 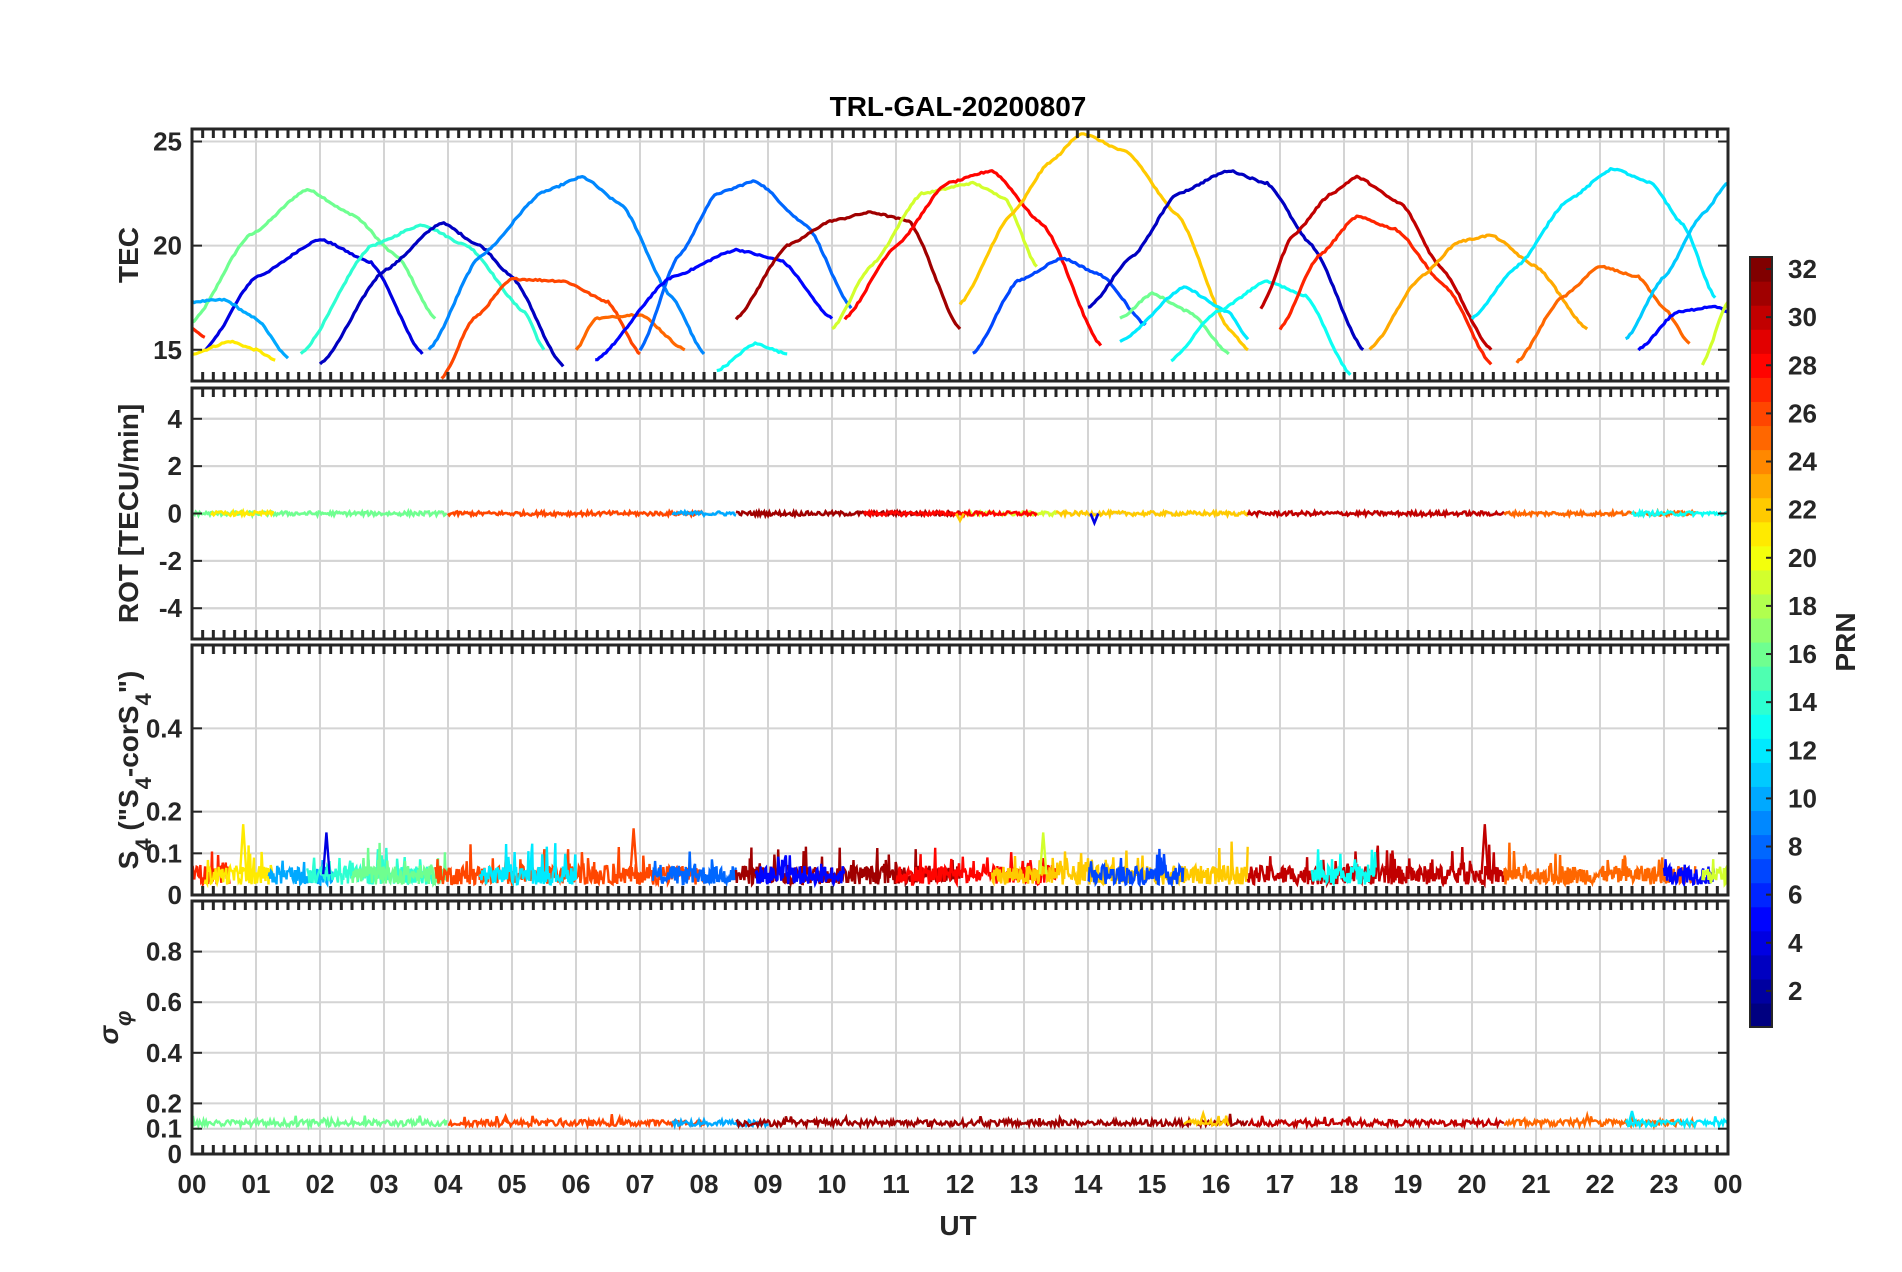 What do you see at coordinates (1802, 269) in the screenshot?
I see `colorbar-tick-label: 32` at bounding box center [1802, 269].